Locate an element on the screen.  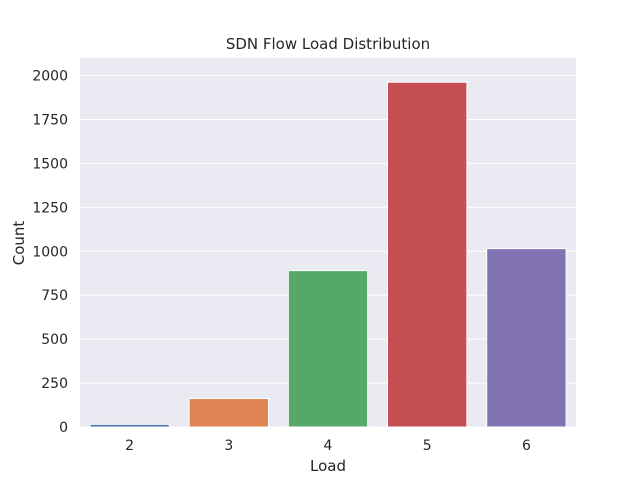
x-tick-label: 4 is located at coordinates (328, 446).